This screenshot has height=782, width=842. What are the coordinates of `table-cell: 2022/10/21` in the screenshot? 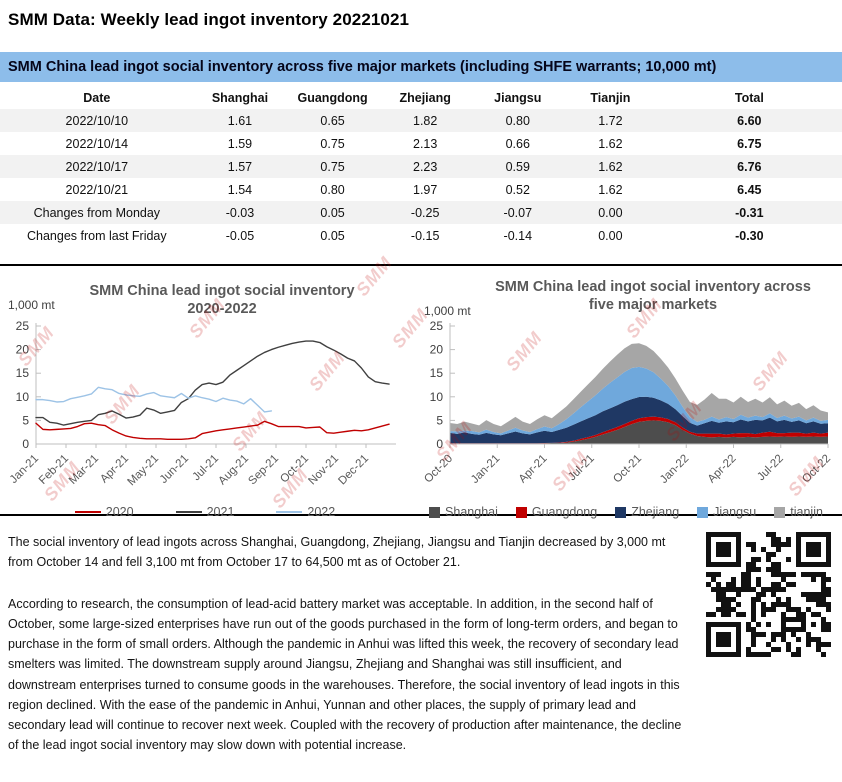 It's located at (97, 189).